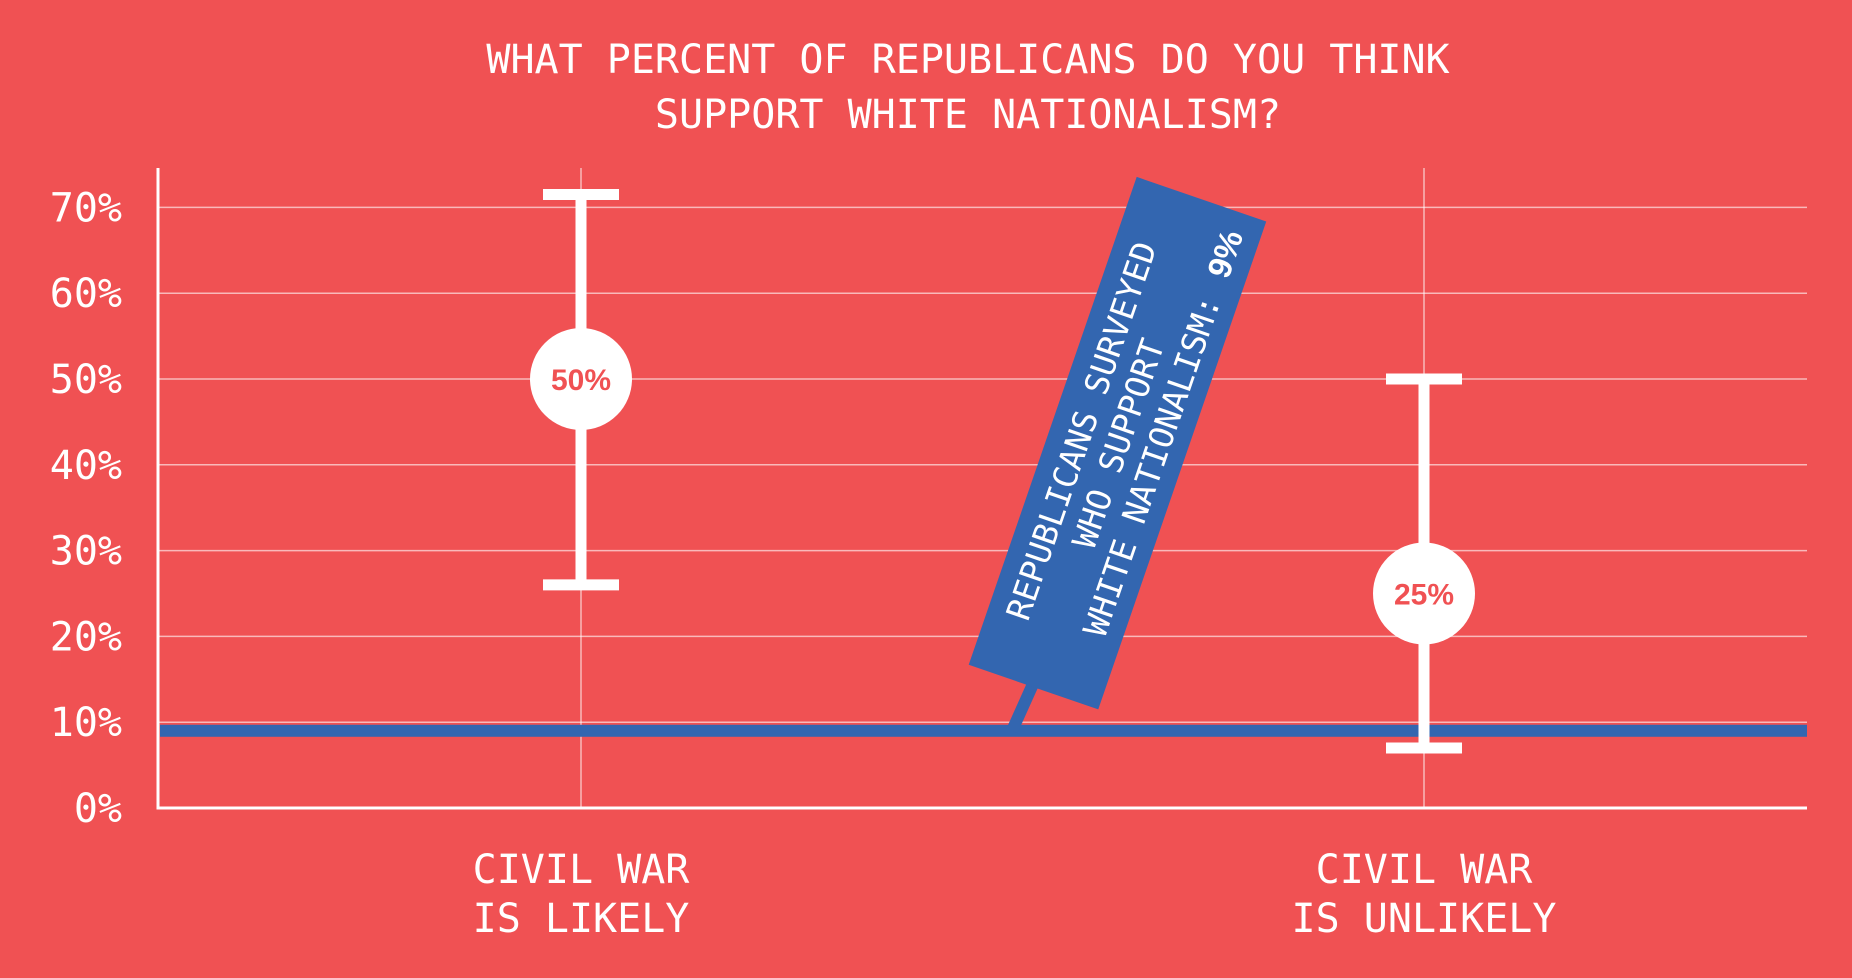 This screenshot has width=1852, height=978. What do you see at coordinates (86, 723) in the screenshot?
I see `y-tick-label: 10%` at bounding box center [86, 723].